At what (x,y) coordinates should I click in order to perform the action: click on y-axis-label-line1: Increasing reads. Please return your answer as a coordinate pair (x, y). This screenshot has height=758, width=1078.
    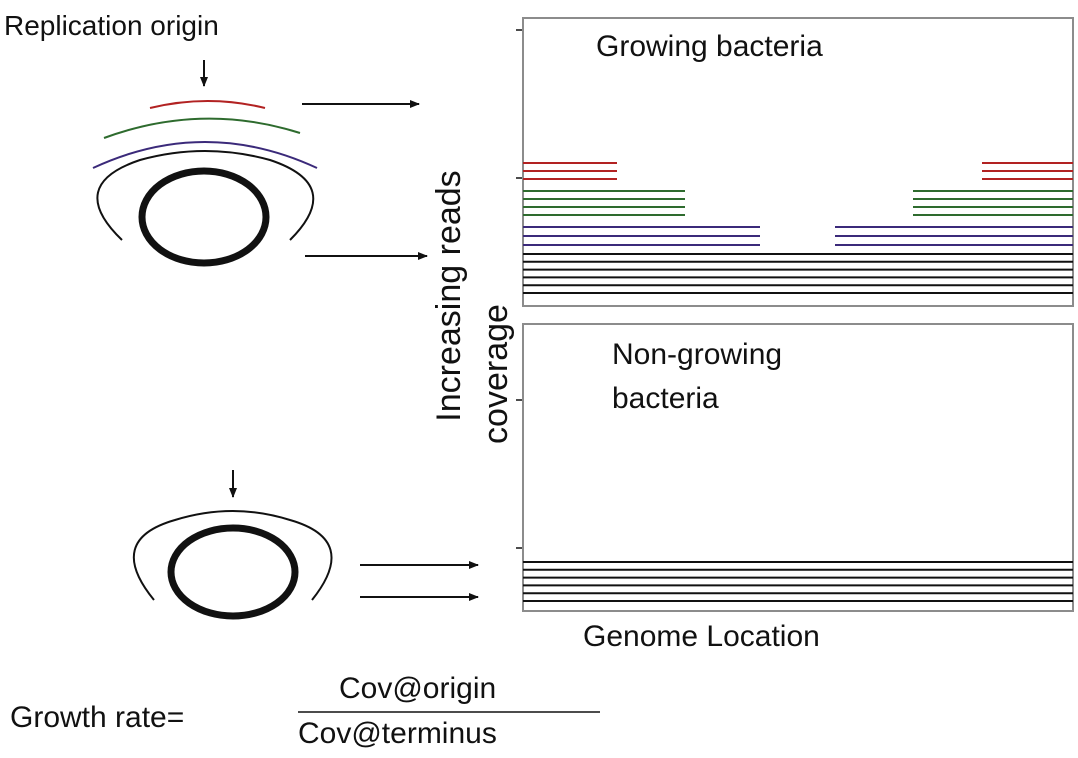
    Looking at the image, I should click on (449, 295).